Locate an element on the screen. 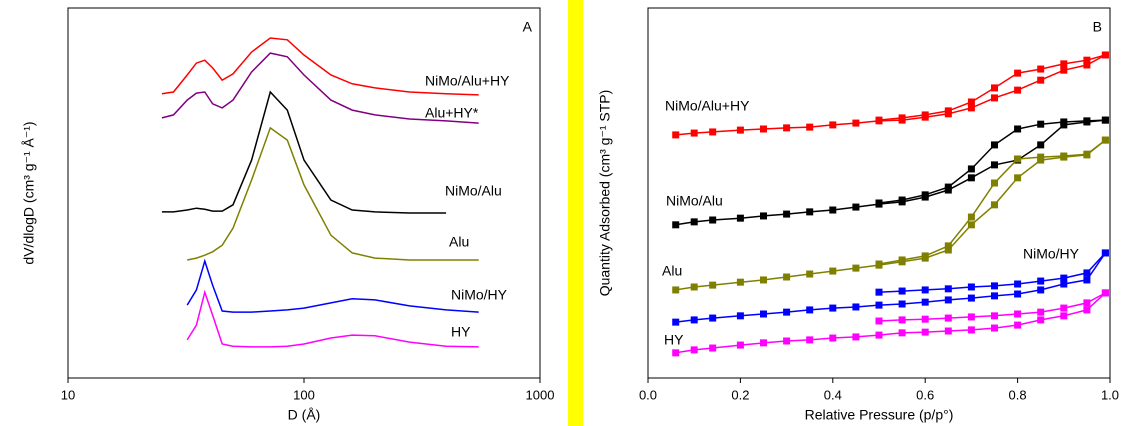  x-tick-label: 1000 is located at coordinates (540, 394).